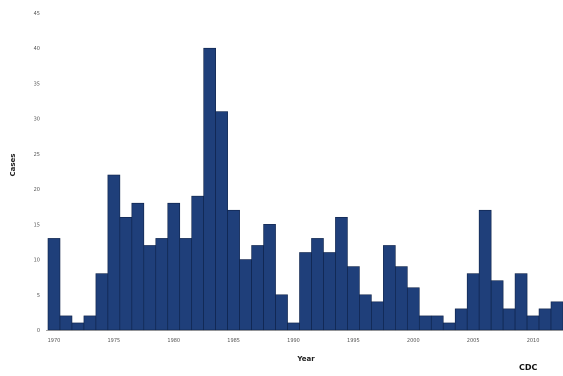 This screenshot has height=376, width=563. What do you see at coordinates (365, 312) in the screenshot?
I see `bar-1996` at bounding box center [365, 312].